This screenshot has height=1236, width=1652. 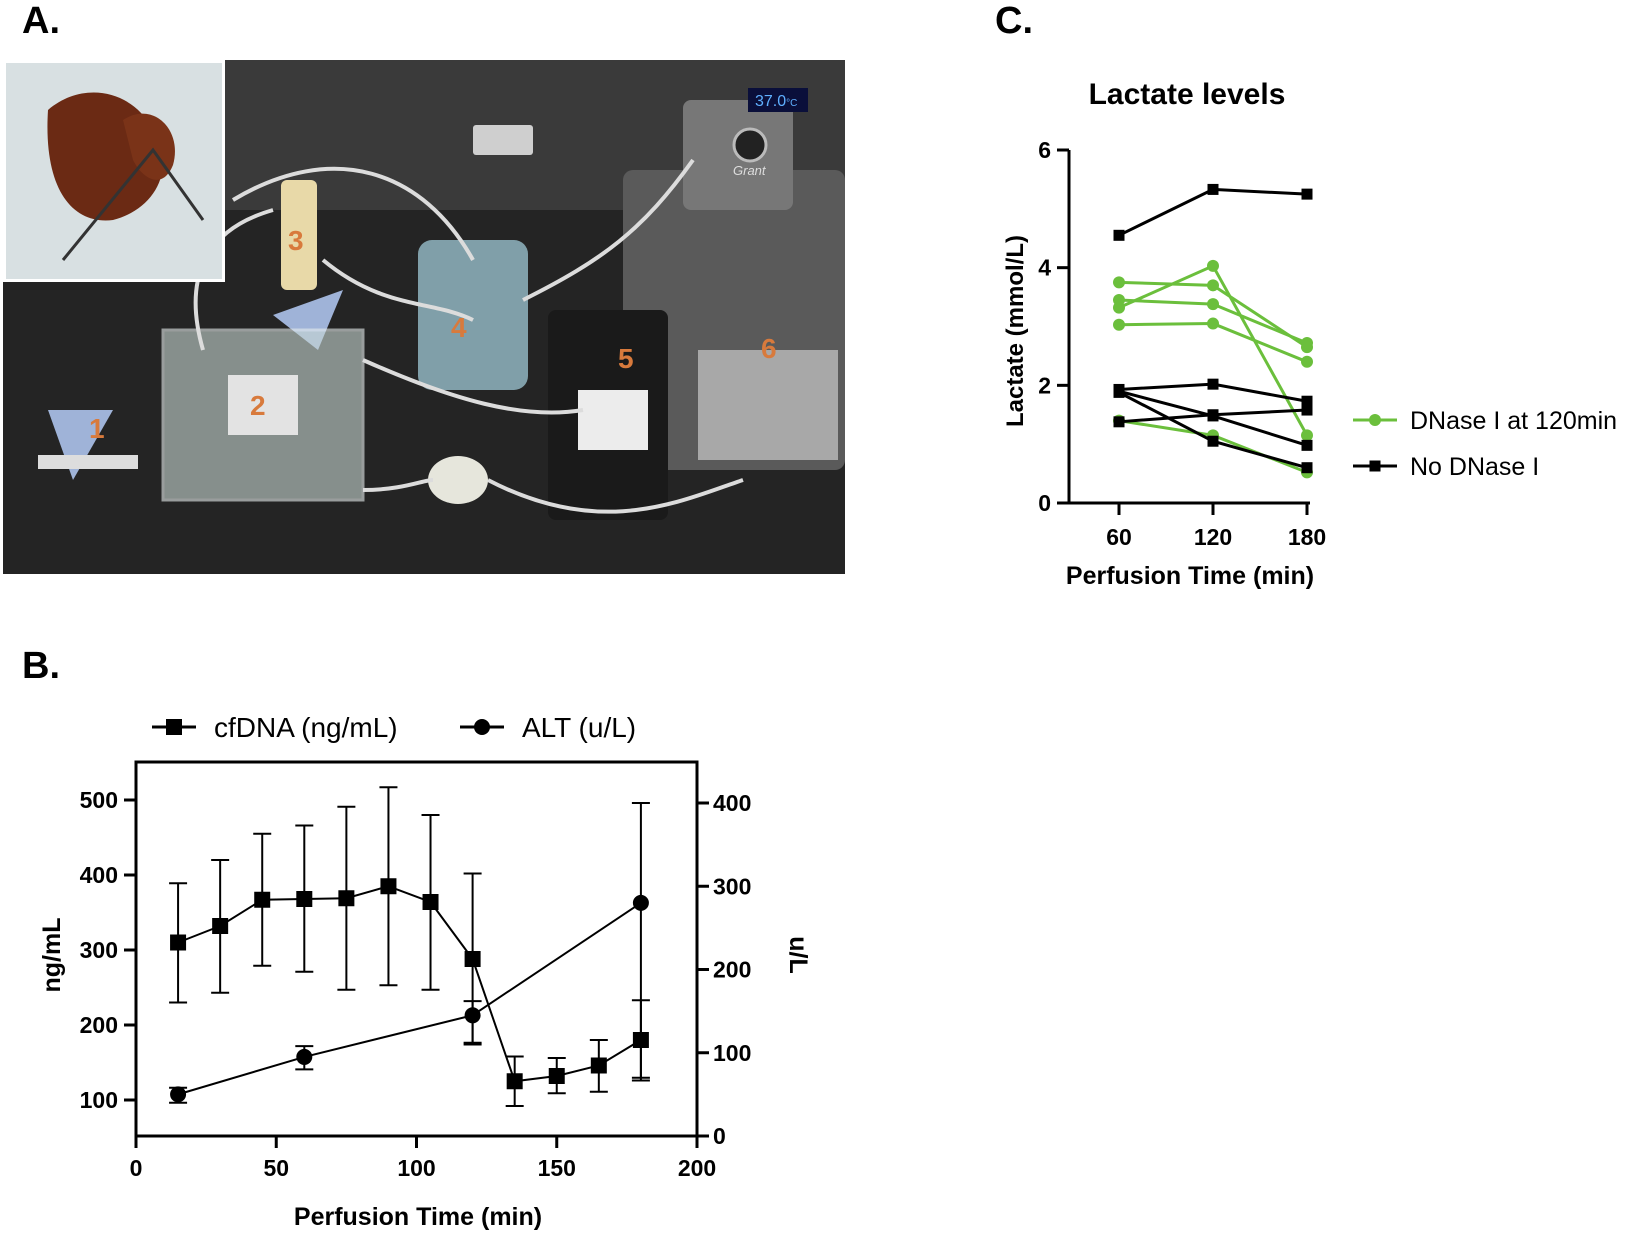 I want to click on pump-head, so click(x=613, y=420).